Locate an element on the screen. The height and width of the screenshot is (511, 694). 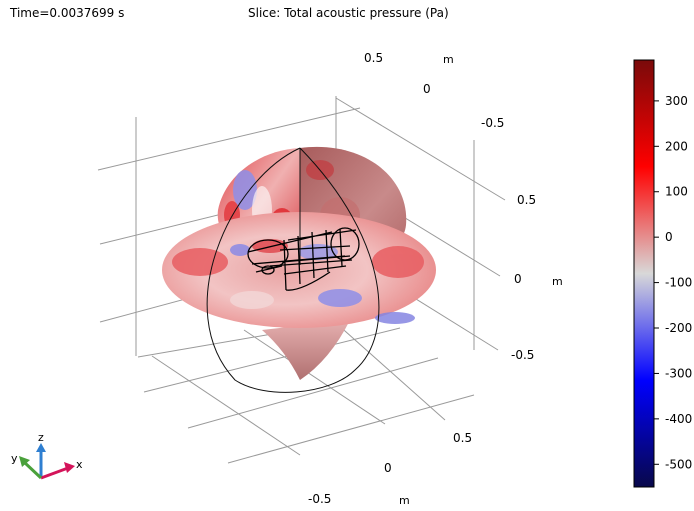
colorbar-tick-label-7: -400 is located at coordinates (678, 419).